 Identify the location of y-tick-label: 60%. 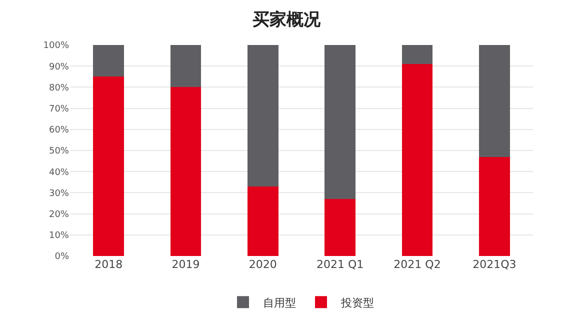
(59, 131).